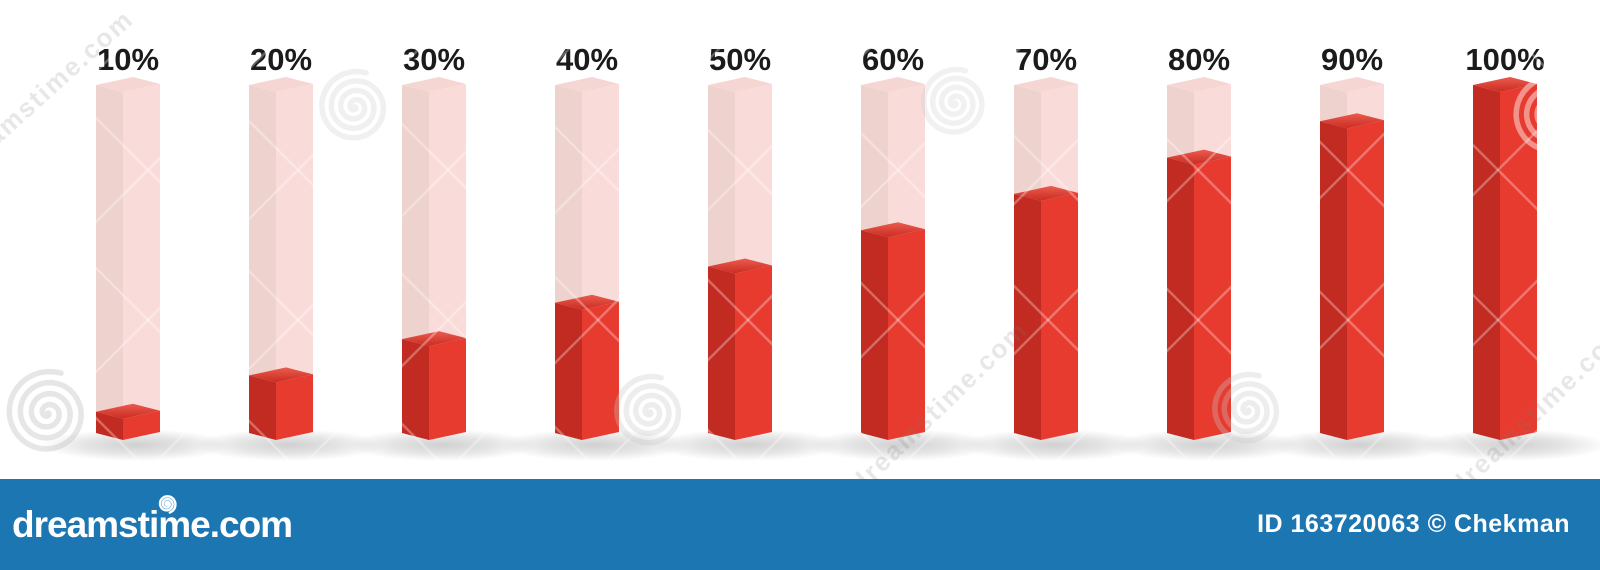 Image resolution: width=1600 pixels, height=570 pixels. What do you see at coordinates (1413, 524) in the screenshot?
I see `image-credit: ID 163720063 © Chekman` at bounding box center [1413, 524].